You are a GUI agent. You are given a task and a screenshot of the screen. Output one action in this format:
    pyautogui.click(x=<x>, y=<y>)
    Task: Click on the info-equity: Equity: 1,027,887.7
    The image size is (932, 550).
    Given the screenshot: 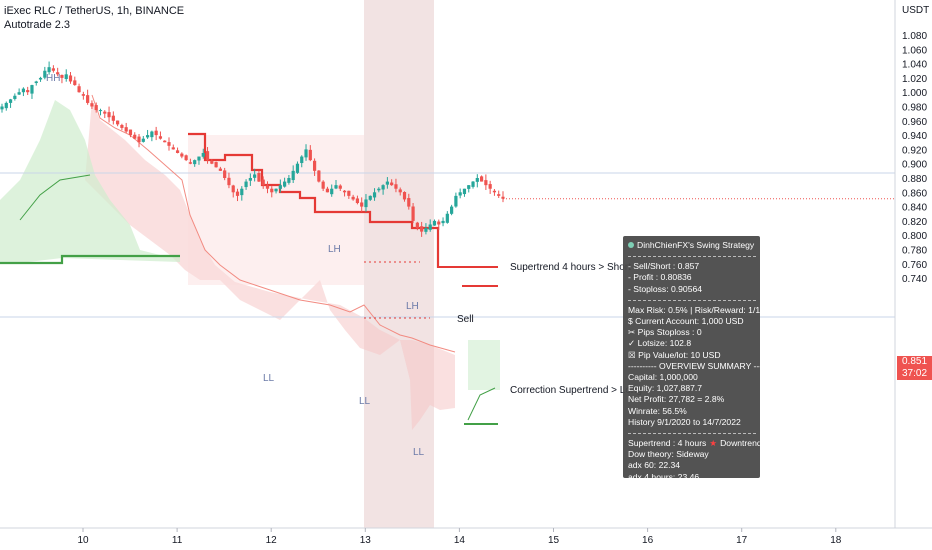 What is the action you would take?
    pyautogui.click(x=665, y=388)
    